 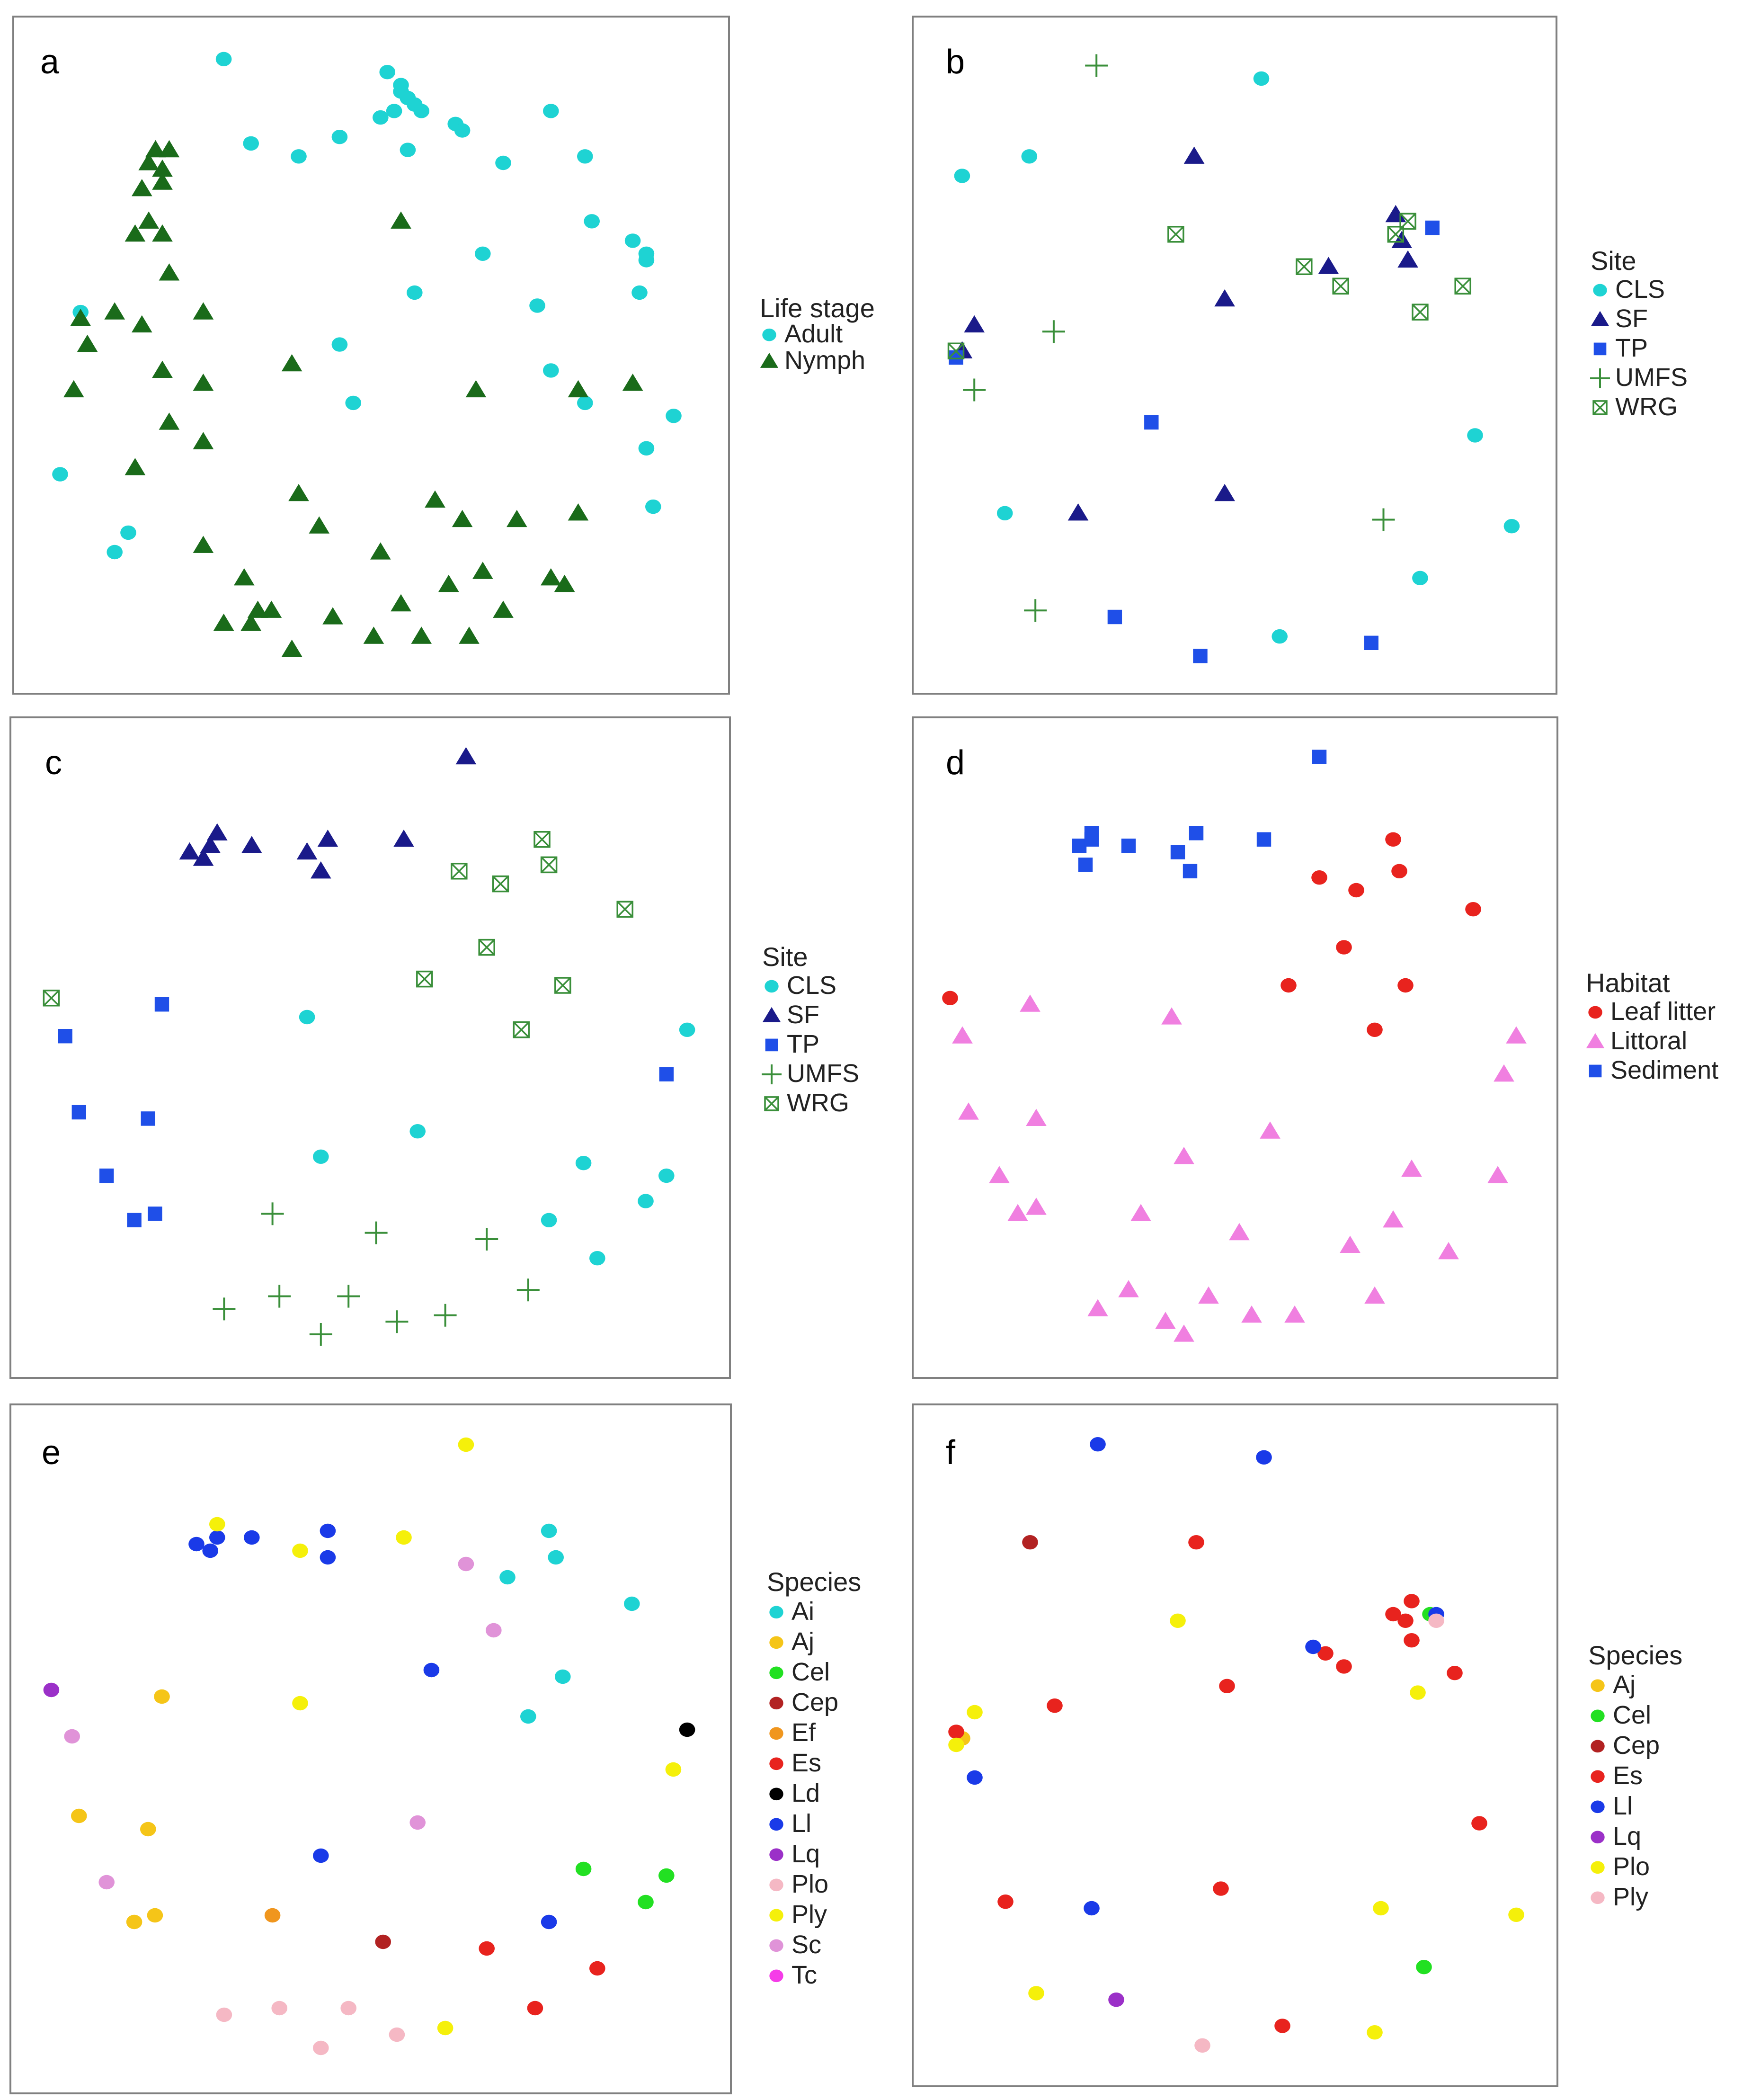 I want to click on panel-b-legend-label: TP, so click(x=1631, y=348).